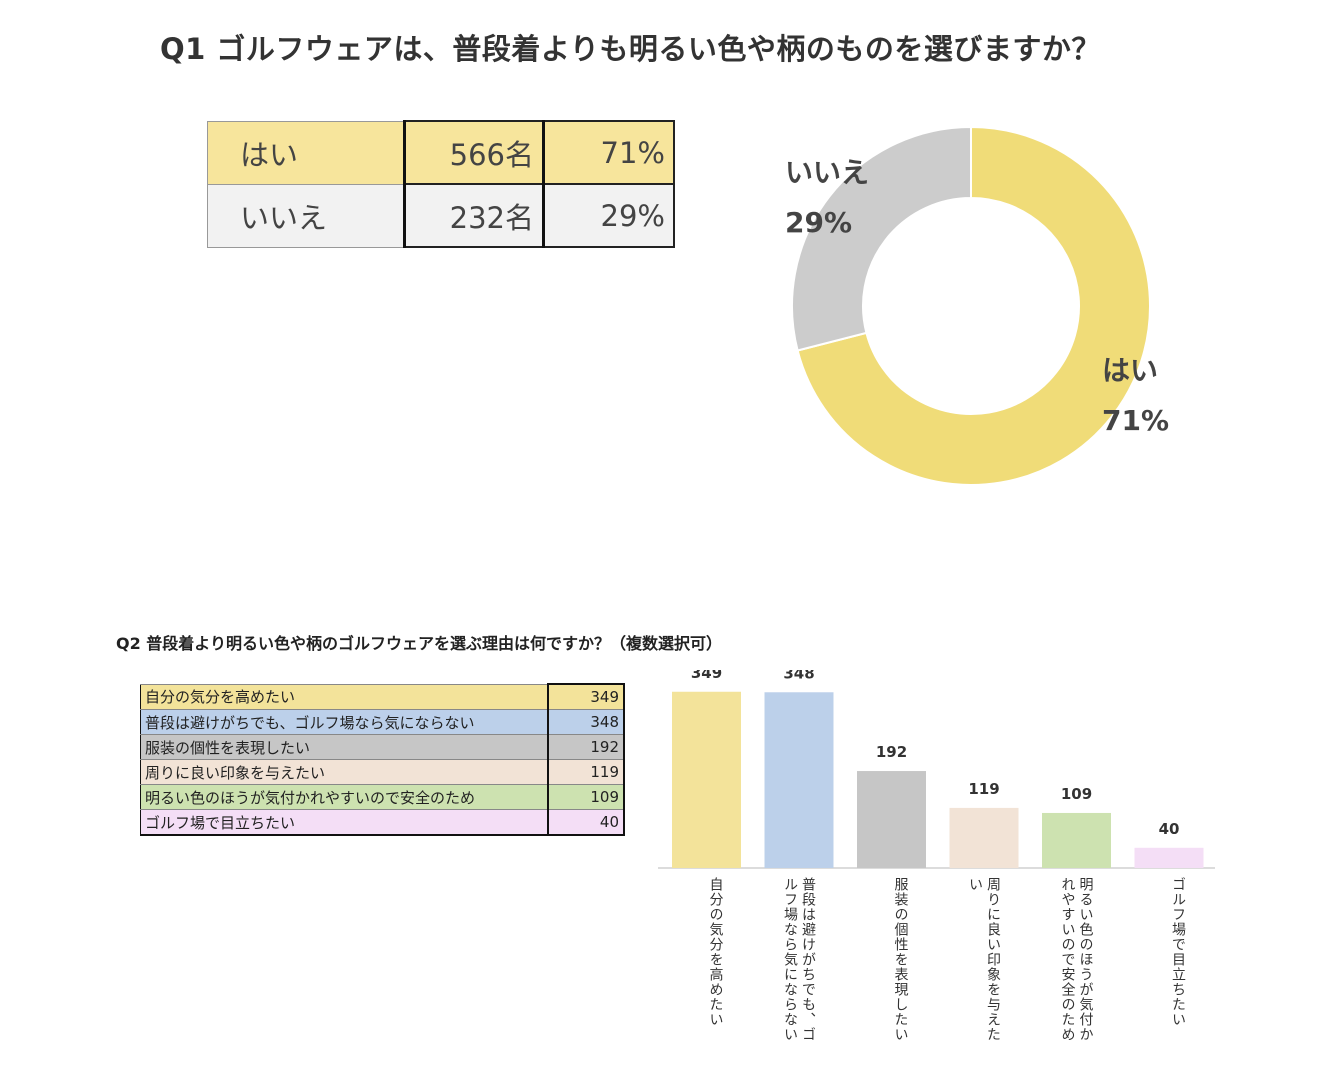 The height and width of the screenshot is (1086, 1334). Describe the element at coordinates (798, 676) in the screenshot. I see `bar-value-label: 348` at that location.